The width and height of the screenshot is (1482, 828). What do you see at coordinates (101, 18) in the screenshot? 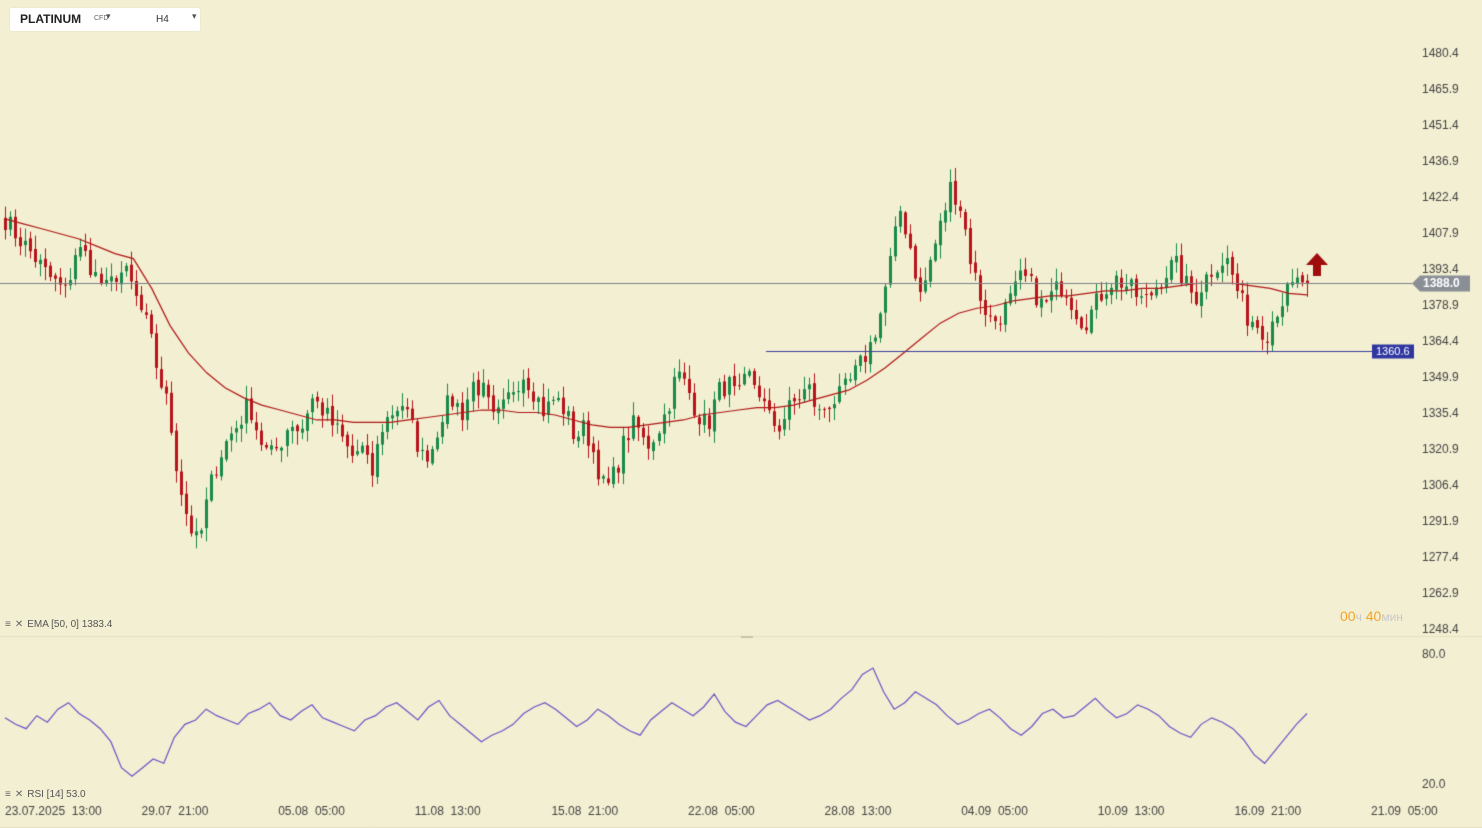
I see `symbol-type: CFD` at bounding box center [101, 18].